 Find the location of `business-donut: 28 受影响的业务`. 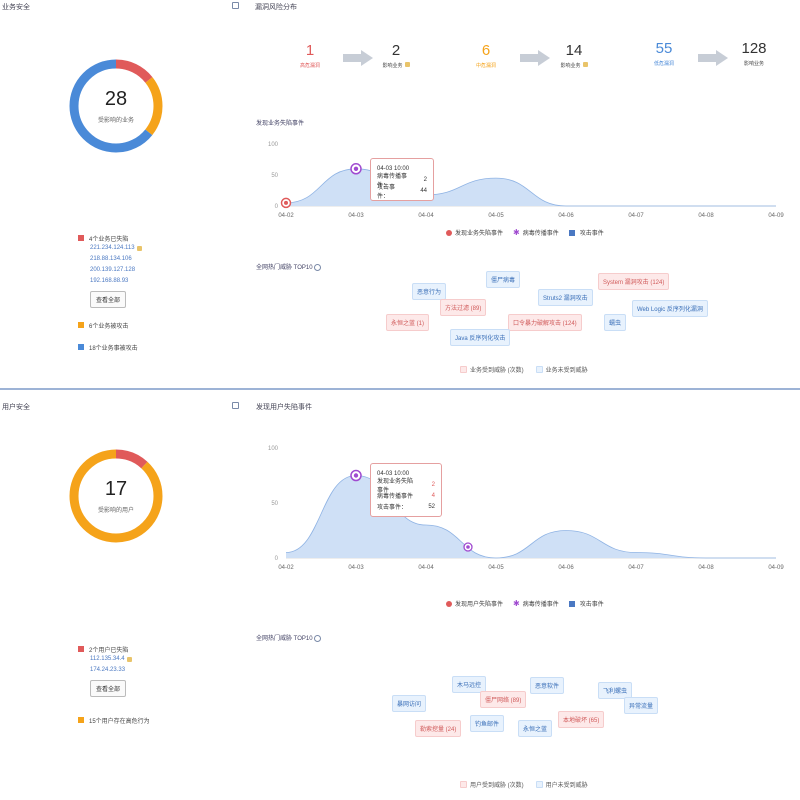

business-donut: 28 受影响的业务 is located at coordinates (116, 106).